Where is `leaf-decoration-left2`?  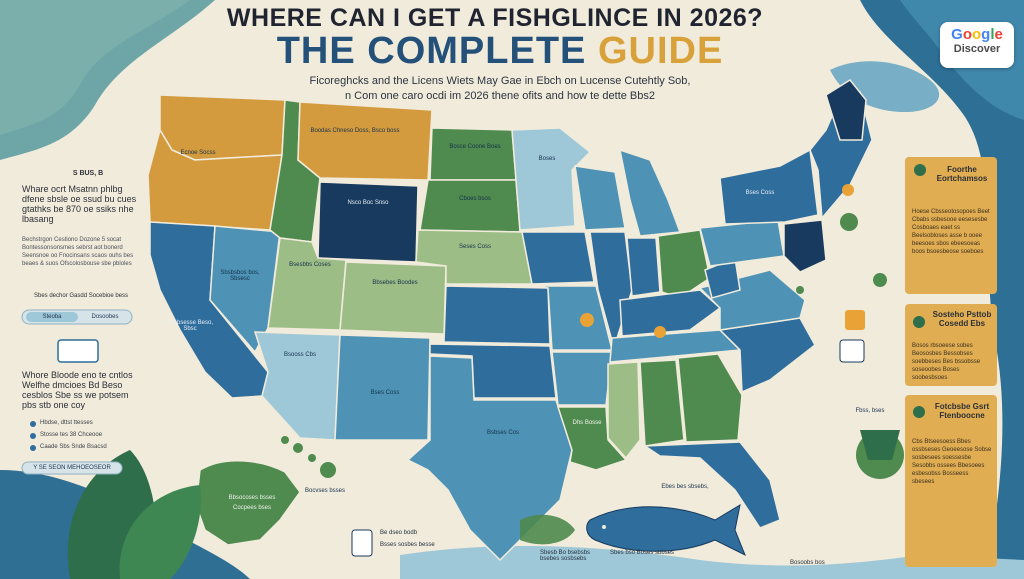 leaf-decoration-left2 is located at coordinates (160, 532).